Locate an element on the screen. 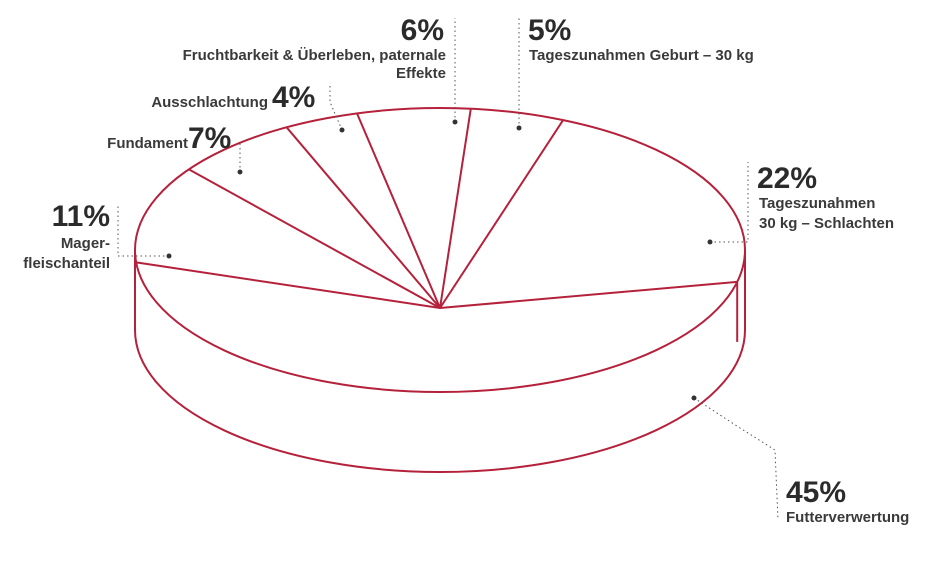 This screenshot has height=562, width=937. value-label-futterverwertung: 45% is located at coordinates (816, 492).